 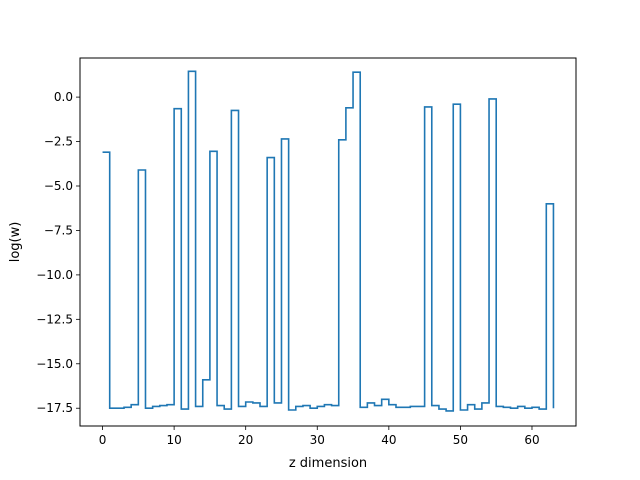 I want to click on x-tick-label: 60, so click(x=531, y=440).